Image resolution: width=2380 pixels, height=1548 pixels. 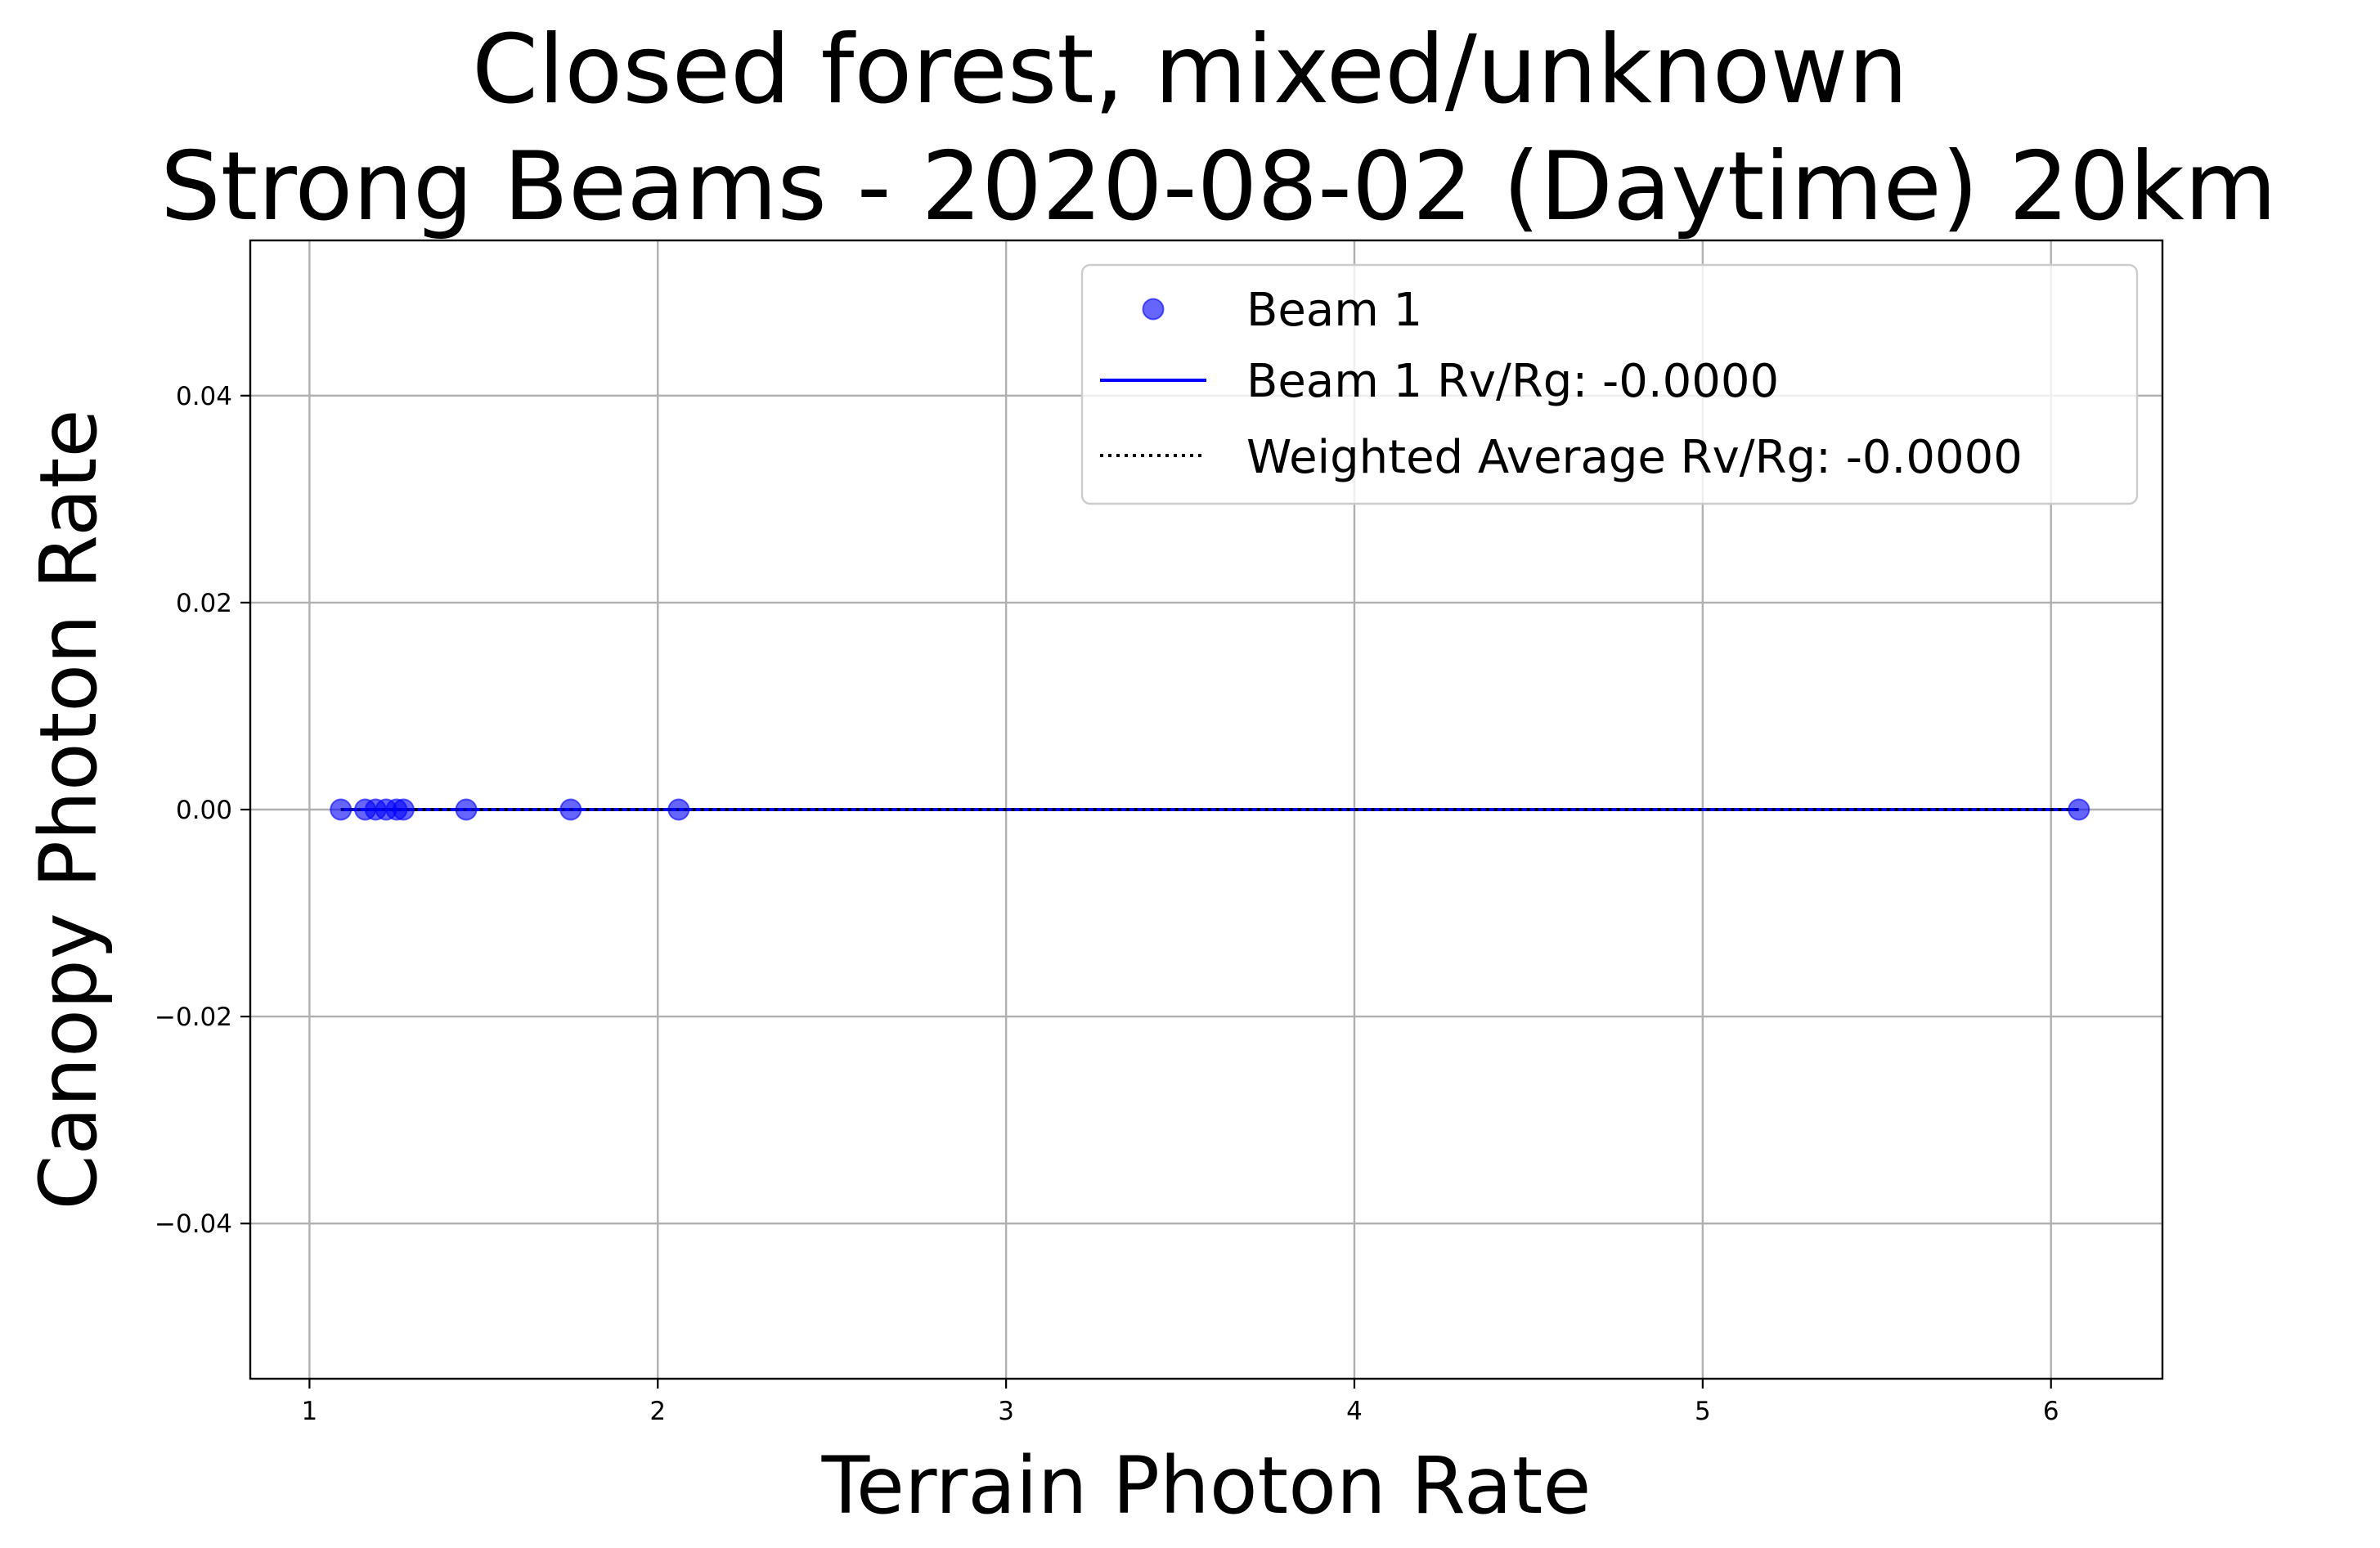 I want to click on x-tick-label: 5, so click(x=1703, y=1411).